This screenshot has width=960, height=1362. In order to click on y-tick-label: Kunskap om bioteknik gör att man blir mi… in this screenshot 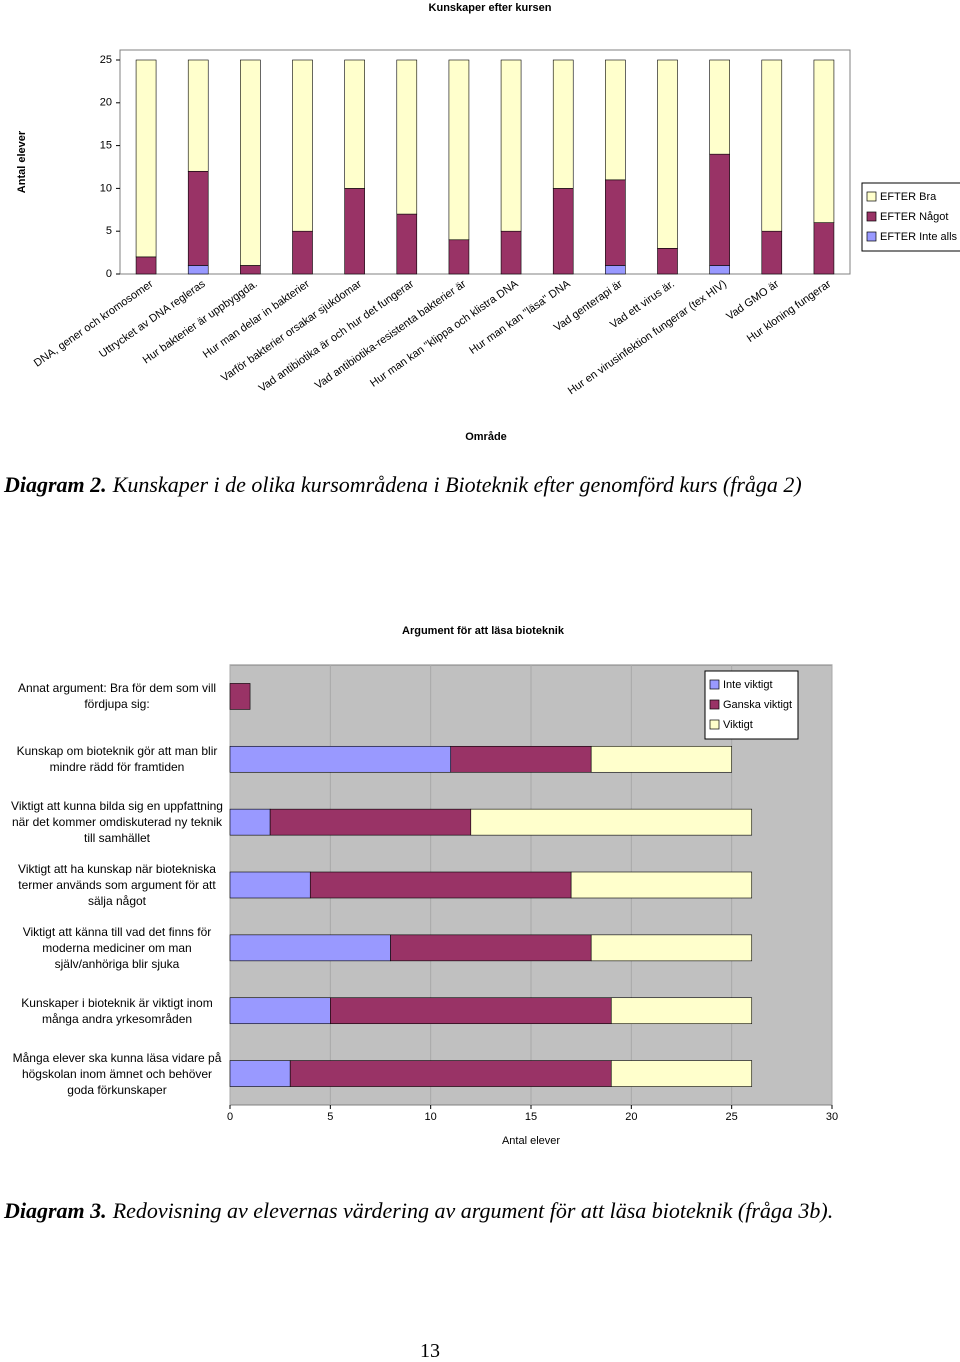, I will do `click(117, 759)`.